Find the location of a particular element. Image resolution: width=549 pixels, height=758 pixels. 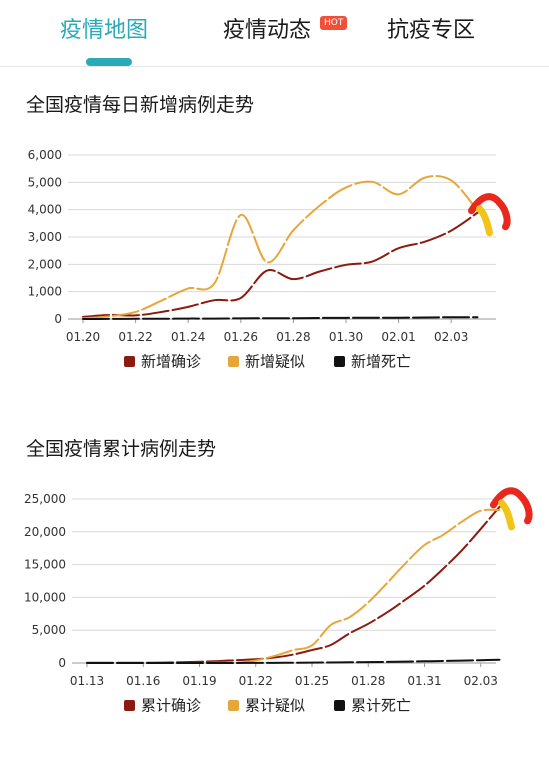

cumulative-yellow-annotation-mark is located at coordinates (506, 515).